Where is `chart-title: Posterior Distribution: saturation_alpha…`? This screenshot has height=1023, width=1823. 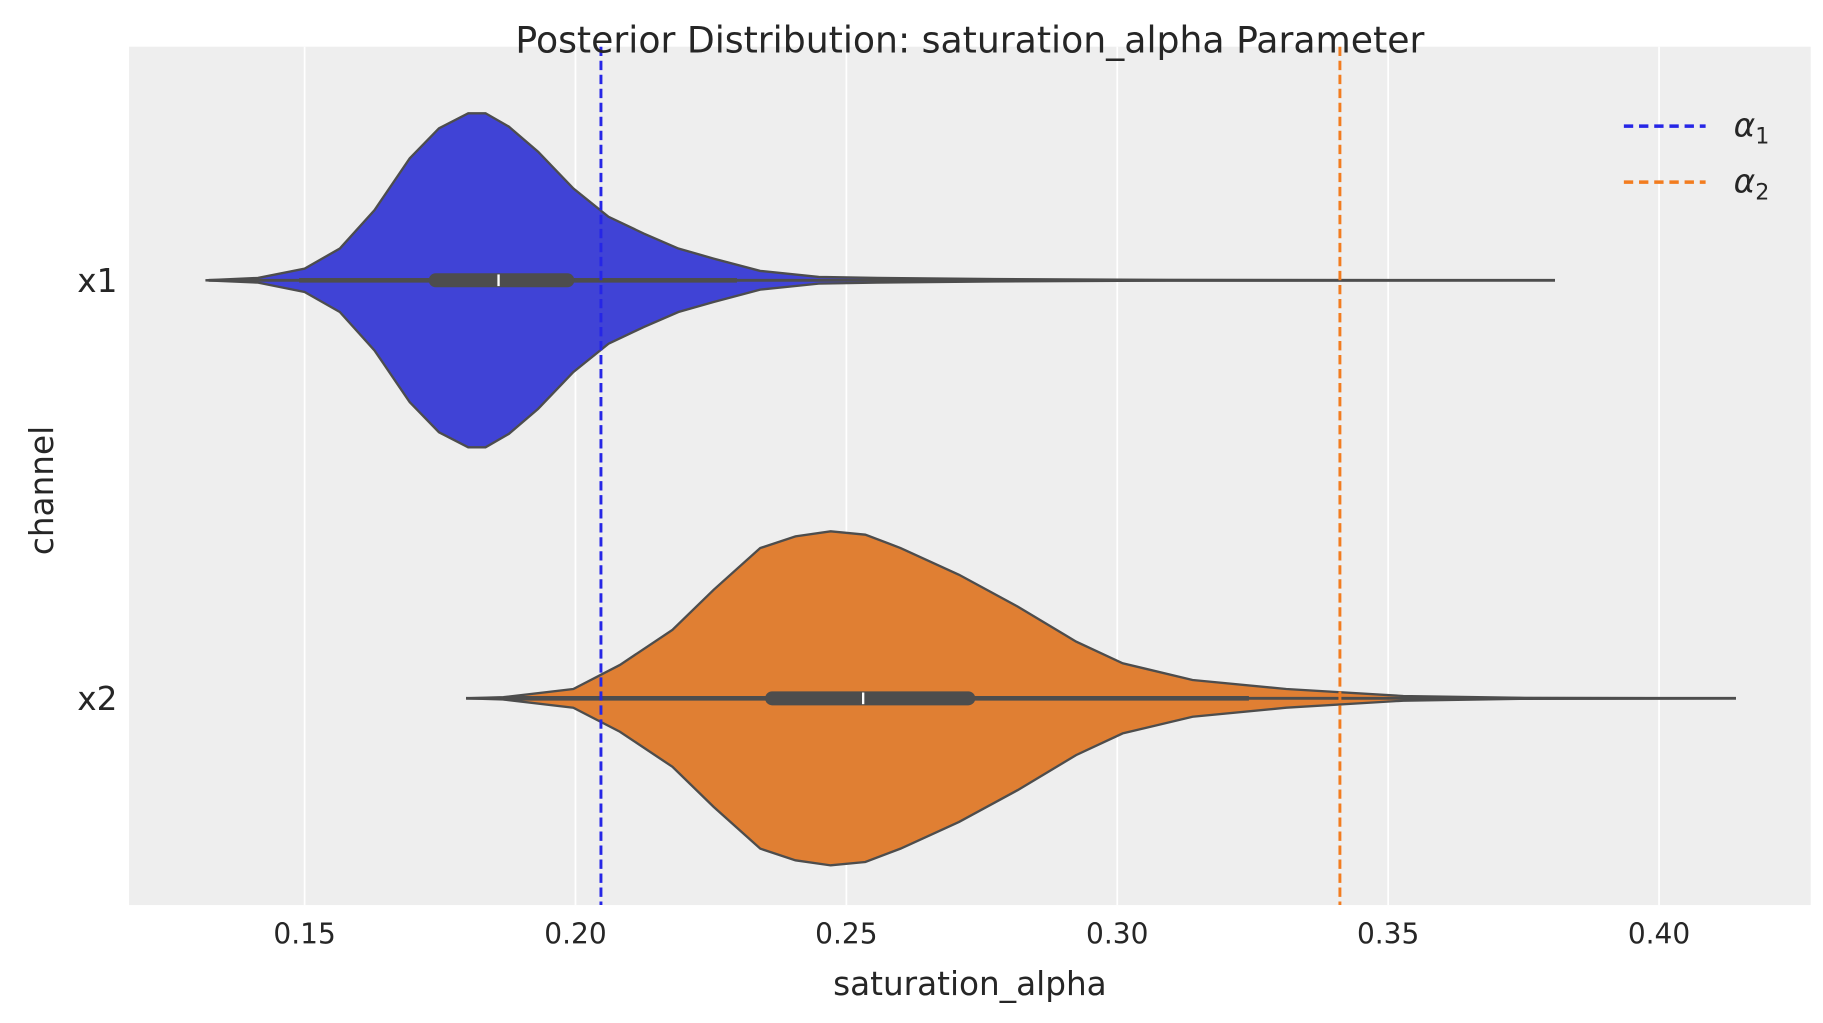 chart-title: Posterior Distribution: saturation_alpha… is located at coordinates (969, 40).